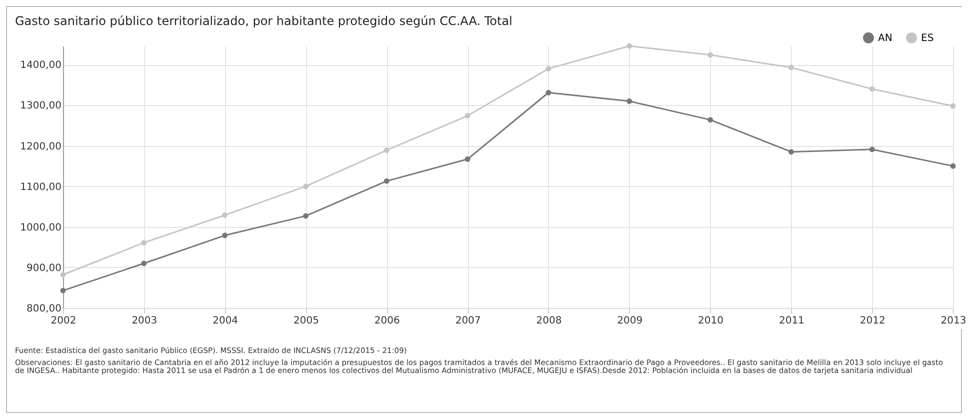  I want to click on x-tick-label: 2012, so click(873, 321).